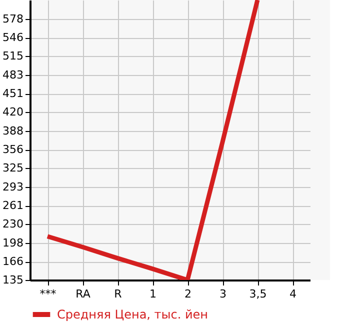 The width and height of the screenshot is (345, 335). Describe the element at coordinates (13, 243) in the screenshot. I see `y-tick-label: 198` at that location.